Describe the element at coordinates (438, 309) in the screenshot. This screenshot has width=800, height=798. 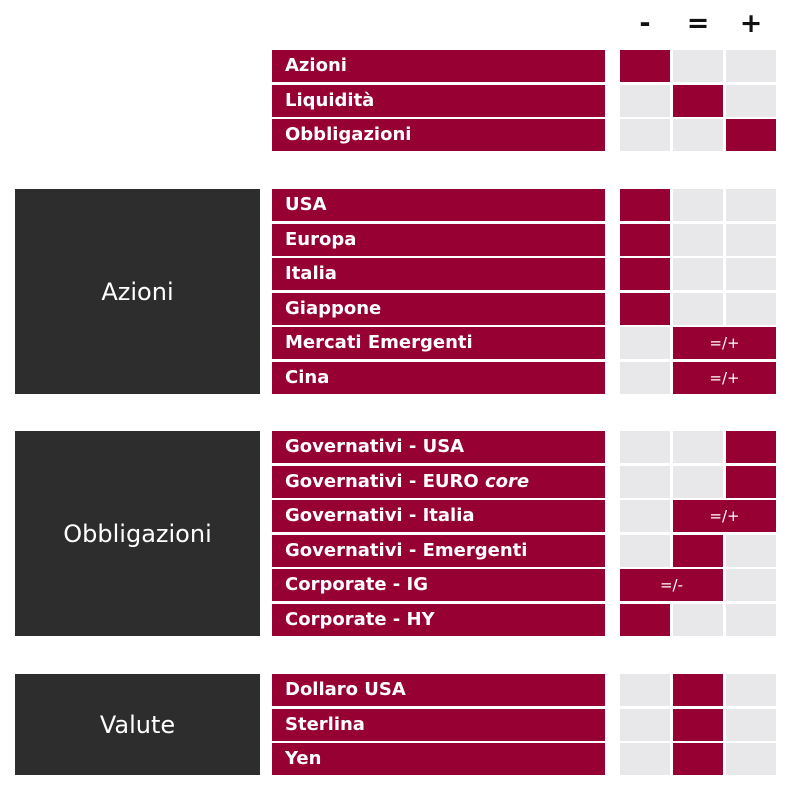
I see `row-label: Giappone` at that location.